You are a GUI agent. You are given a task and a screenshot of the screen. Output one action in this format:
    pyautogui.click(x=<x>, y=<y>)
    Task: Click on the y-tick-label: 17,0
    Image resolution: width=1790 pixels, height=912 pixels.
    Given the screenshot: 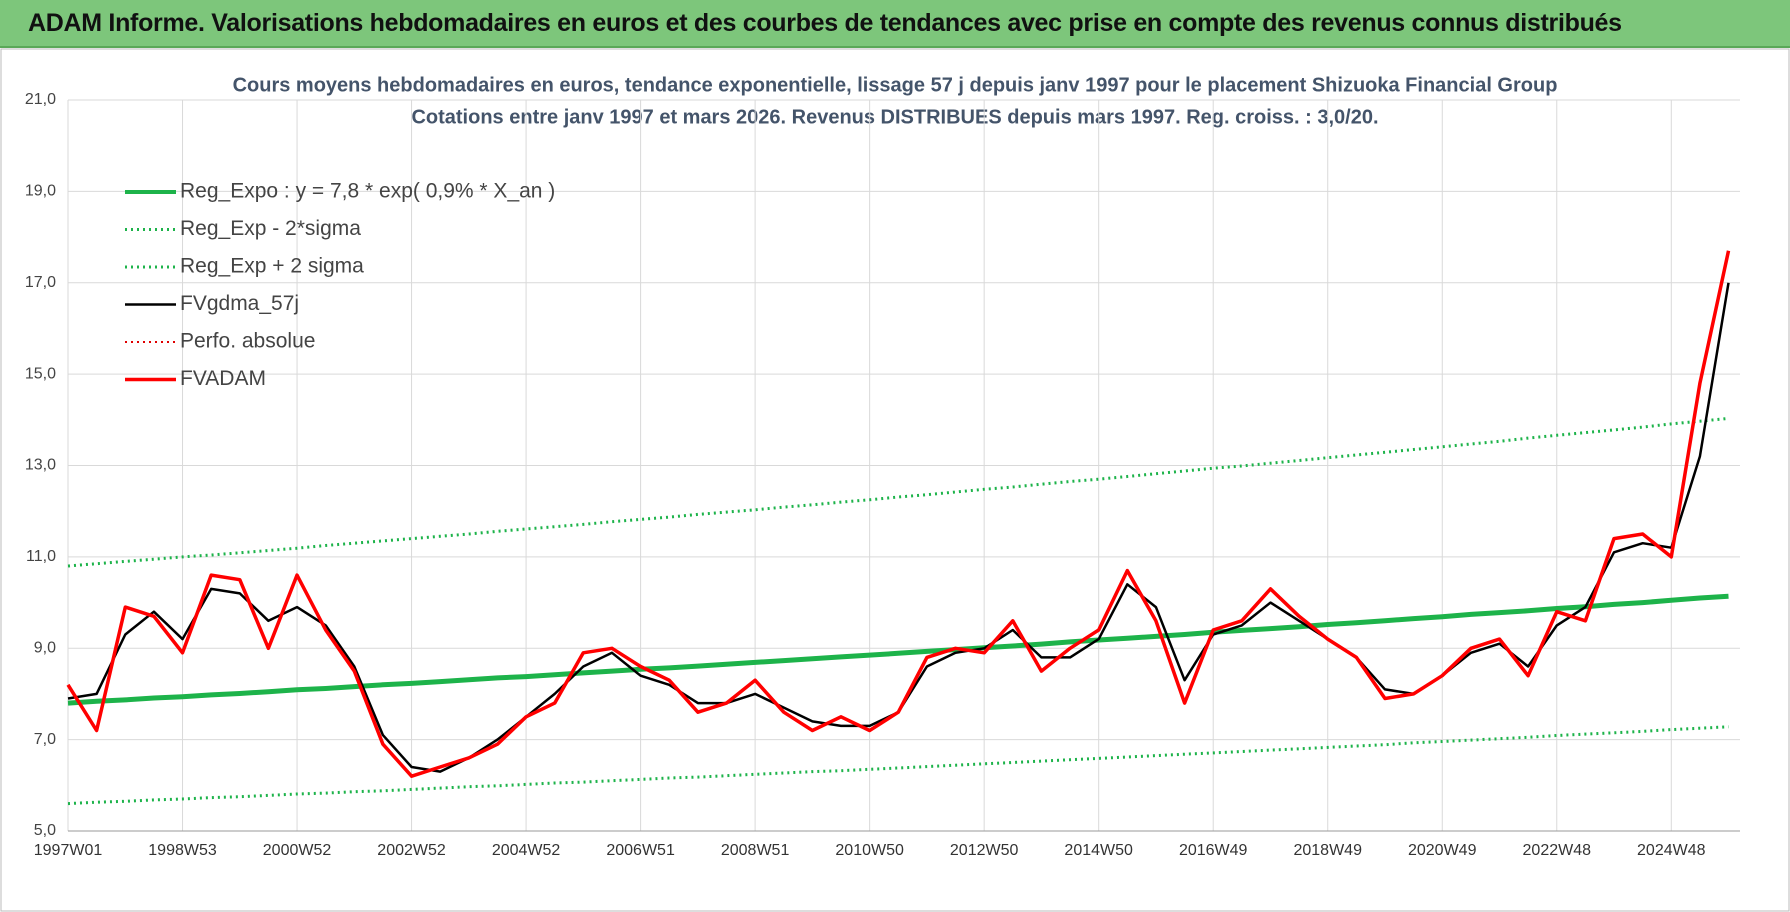 What is the action you would take?
    pyautogui.click(x=40, y=282)
    